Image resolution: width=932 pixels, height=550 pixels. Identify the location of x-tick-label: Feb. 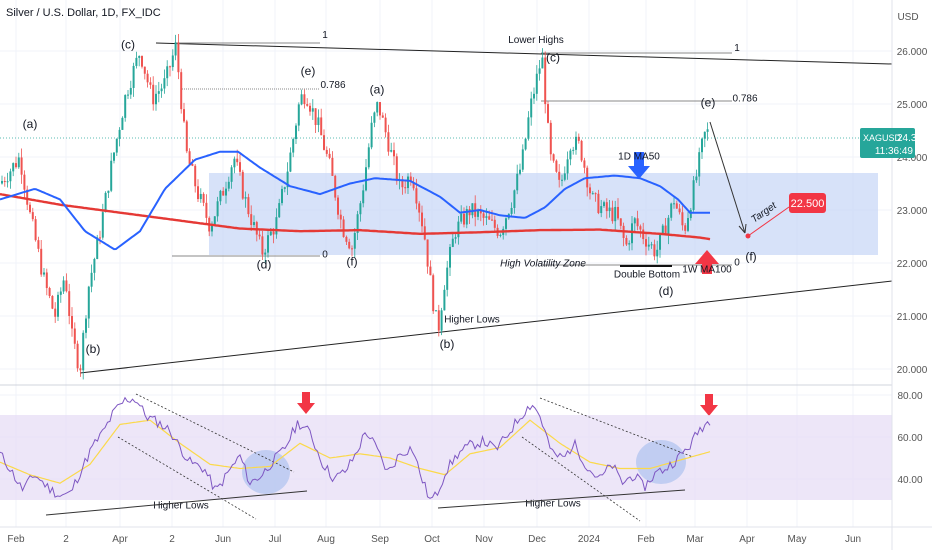
(646, 539).